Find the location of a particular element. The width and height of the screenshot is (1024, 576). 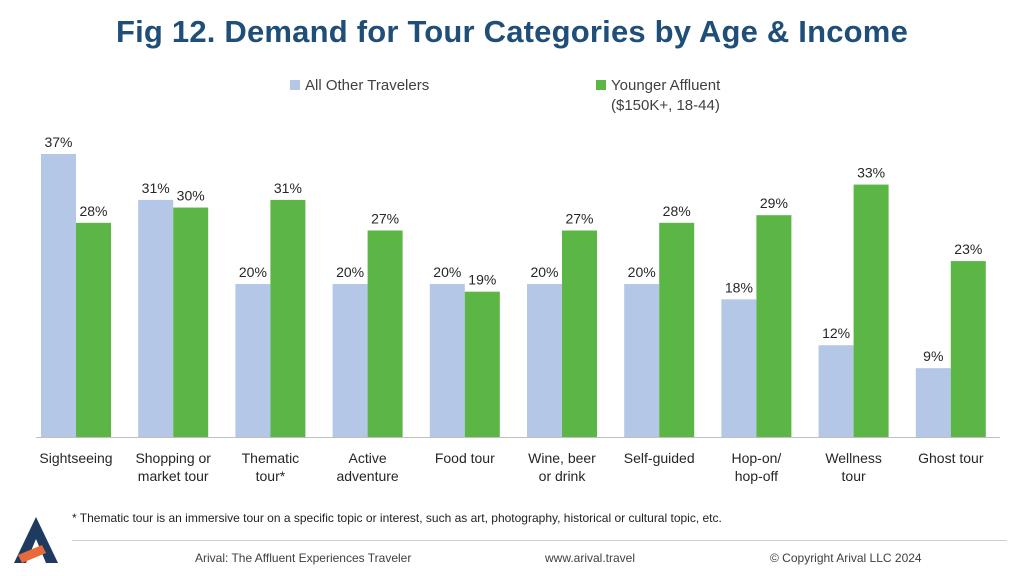

data-label: 19% is located at coordinates (482, 280).